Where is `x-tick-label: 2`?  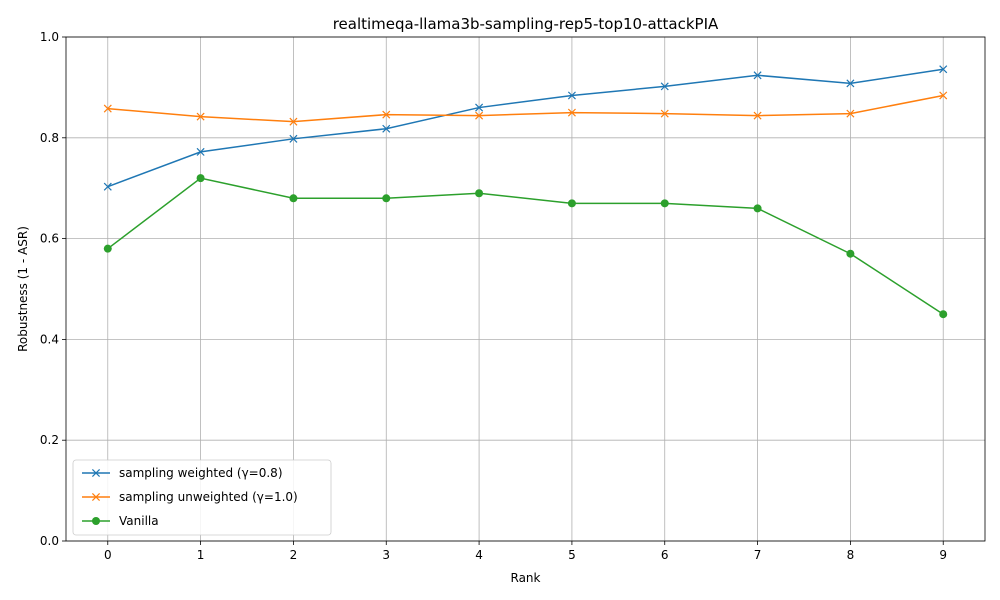
x-tick-label: 2 is located at coordinates (294, 555).